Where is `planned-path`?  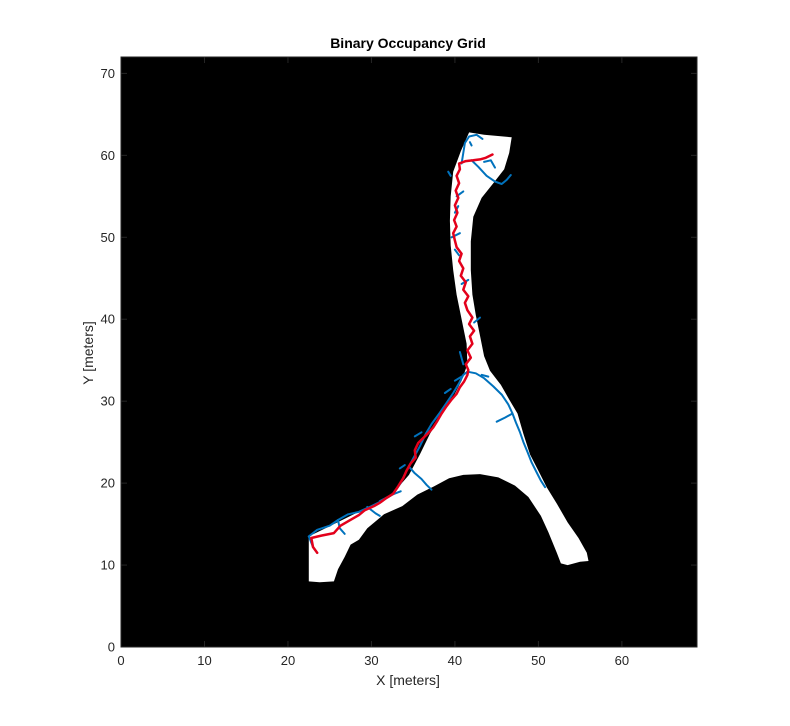 planned-path is located at coordinates (402, 354).